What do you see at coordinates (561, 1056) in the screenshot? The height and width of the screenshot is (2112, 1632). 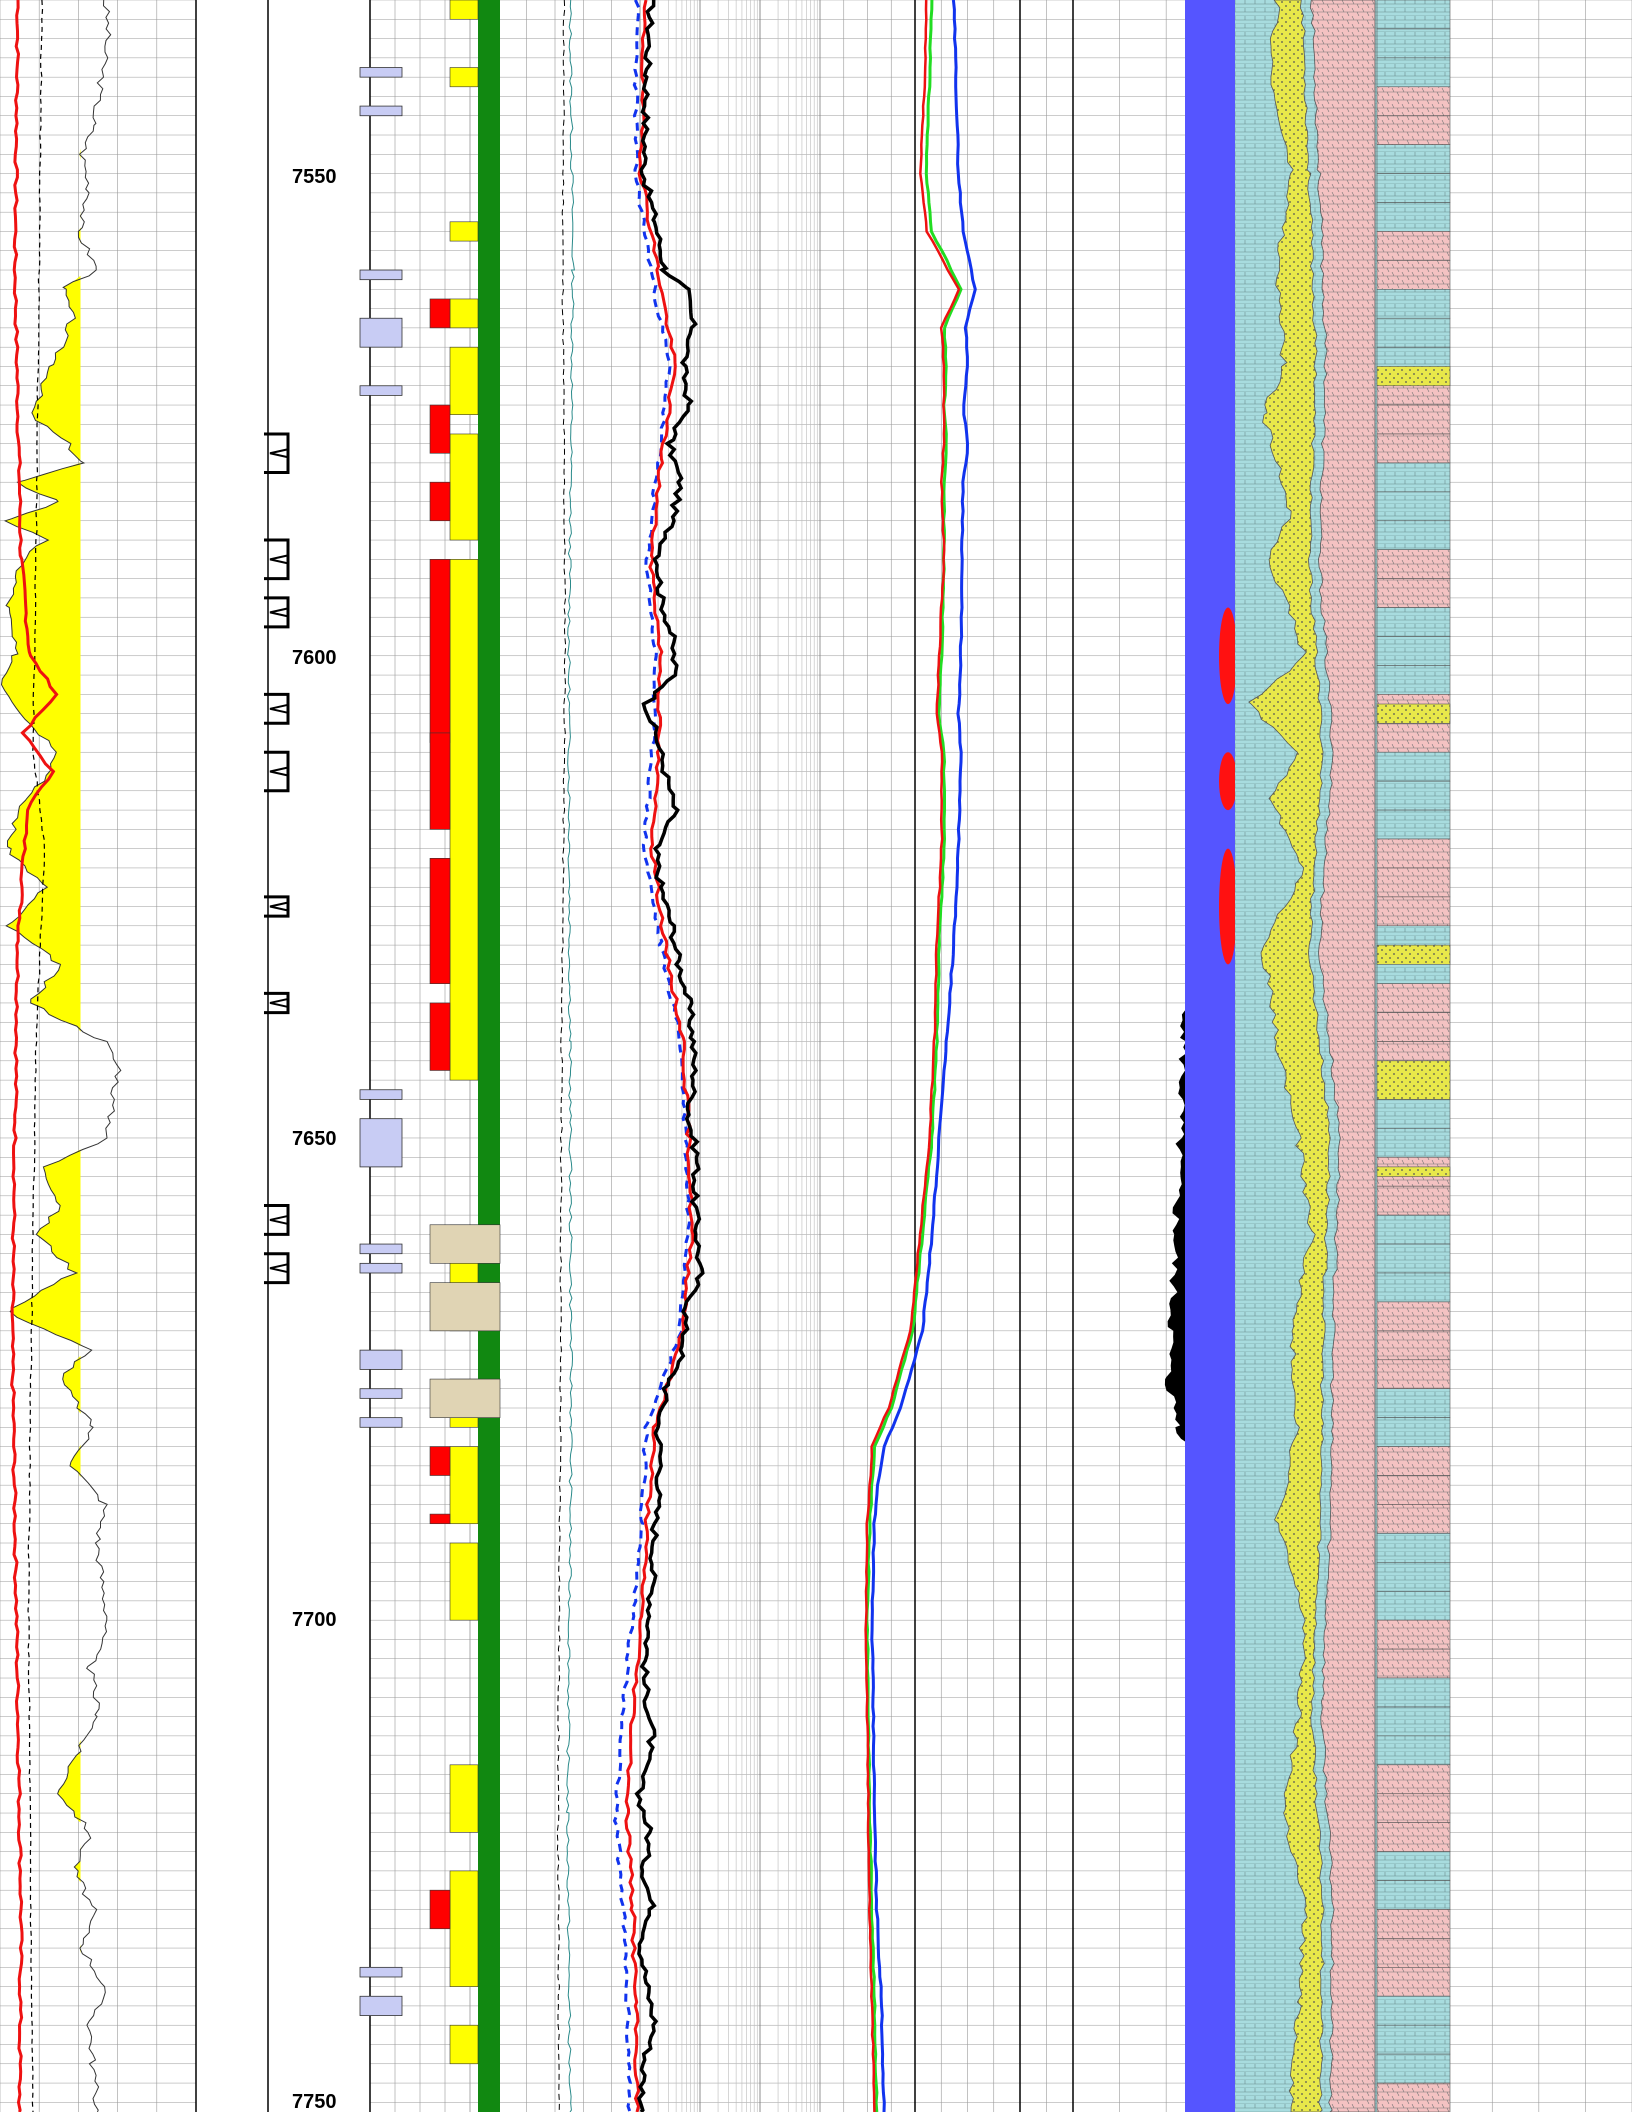 I see `resistivity-dashed-curve` at bounding box center [561, 1056].